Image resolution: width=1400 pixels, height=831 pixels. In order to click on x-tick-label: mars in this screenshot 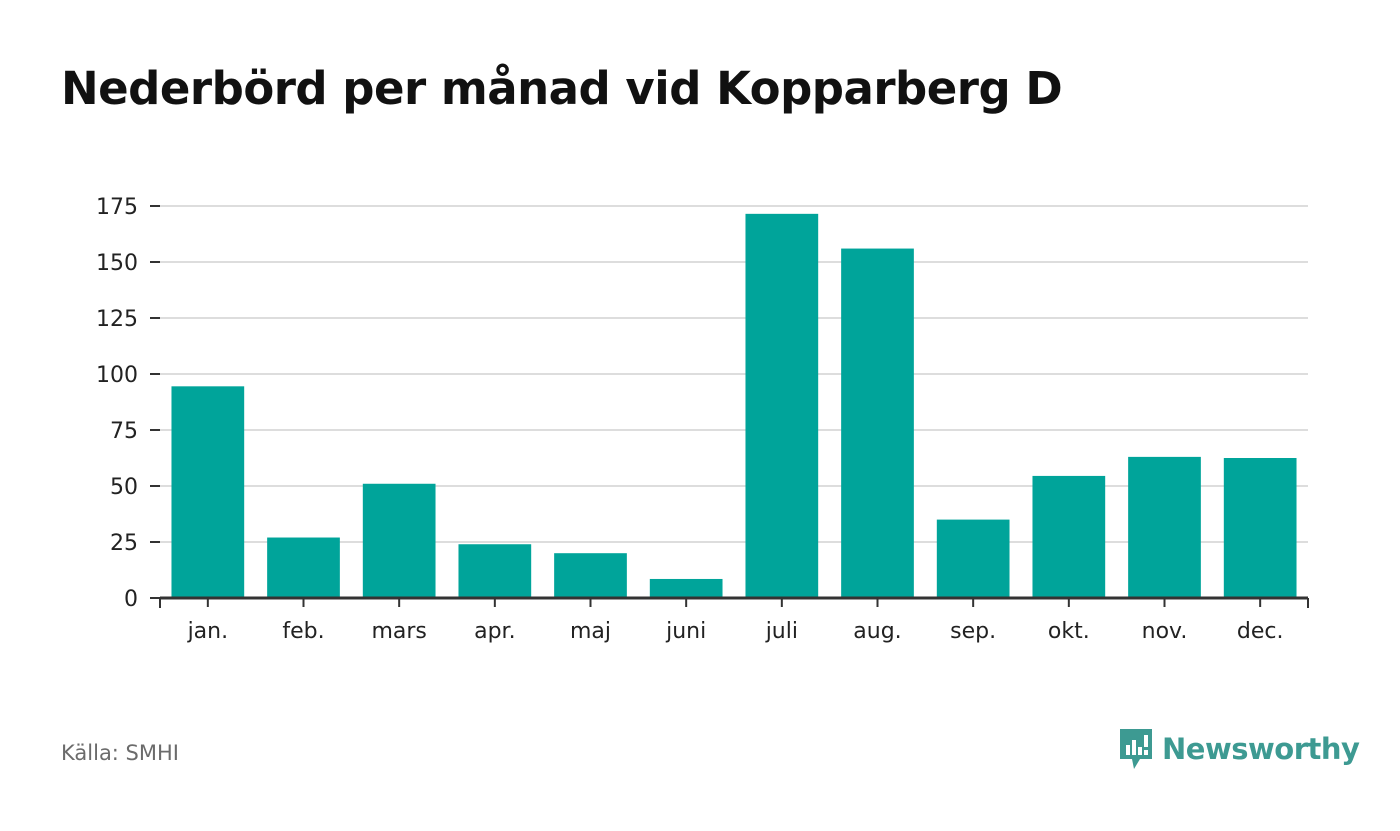, I will do `click(398, 631)`.